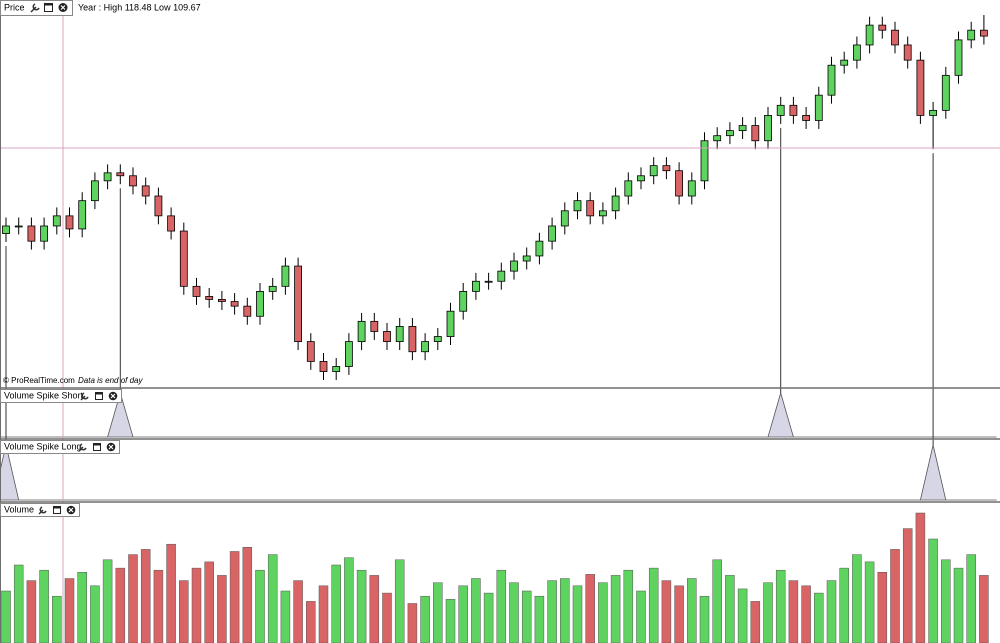 The image size is (1000, 643). What do you see at coordinates (14, 7) in the screenshot?
I see `panel-title: Price` at bounding box center [14, 7].